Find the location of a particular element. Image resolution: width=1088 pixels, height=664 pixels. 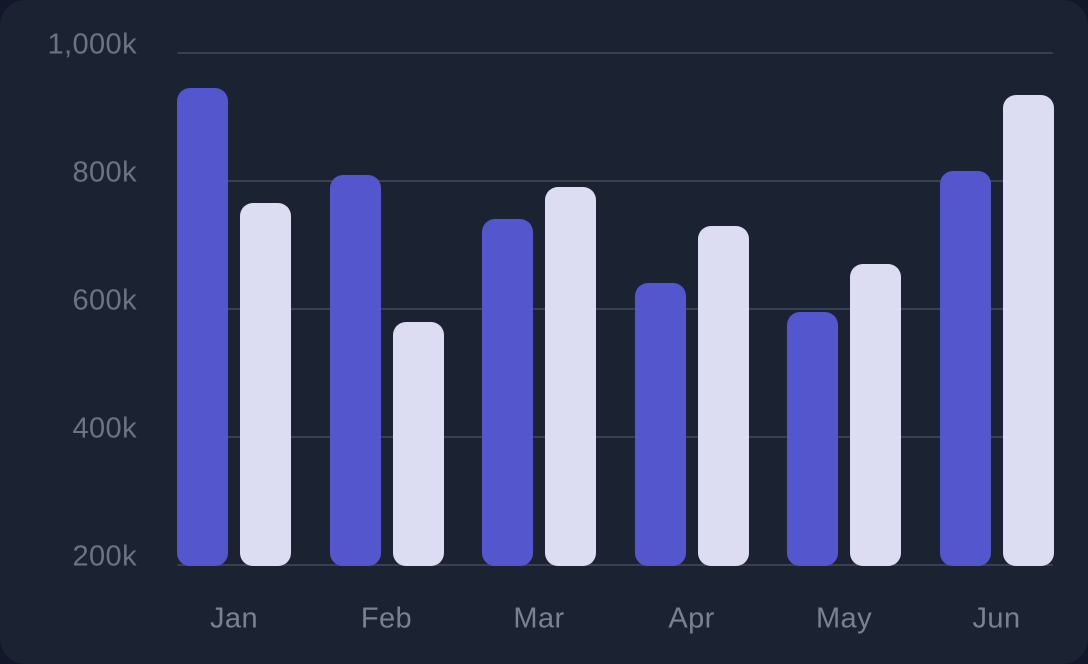

x-axis-label-may: May is located at coordinates (844, 618).